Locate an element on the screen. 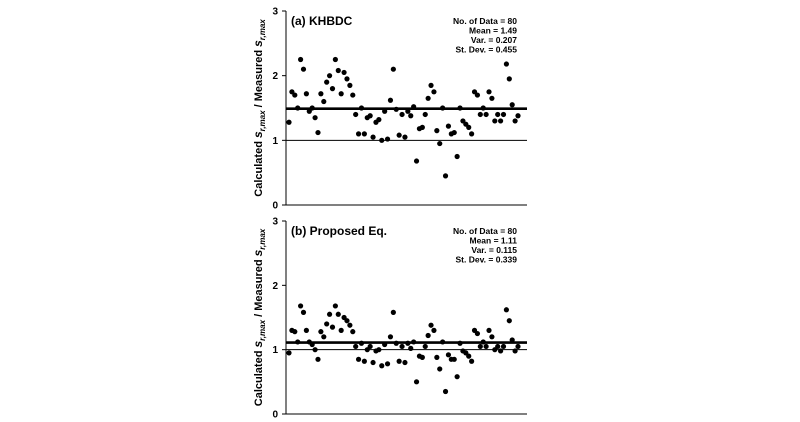  y-tick-label: 2 is located at coordinates (275, 76).